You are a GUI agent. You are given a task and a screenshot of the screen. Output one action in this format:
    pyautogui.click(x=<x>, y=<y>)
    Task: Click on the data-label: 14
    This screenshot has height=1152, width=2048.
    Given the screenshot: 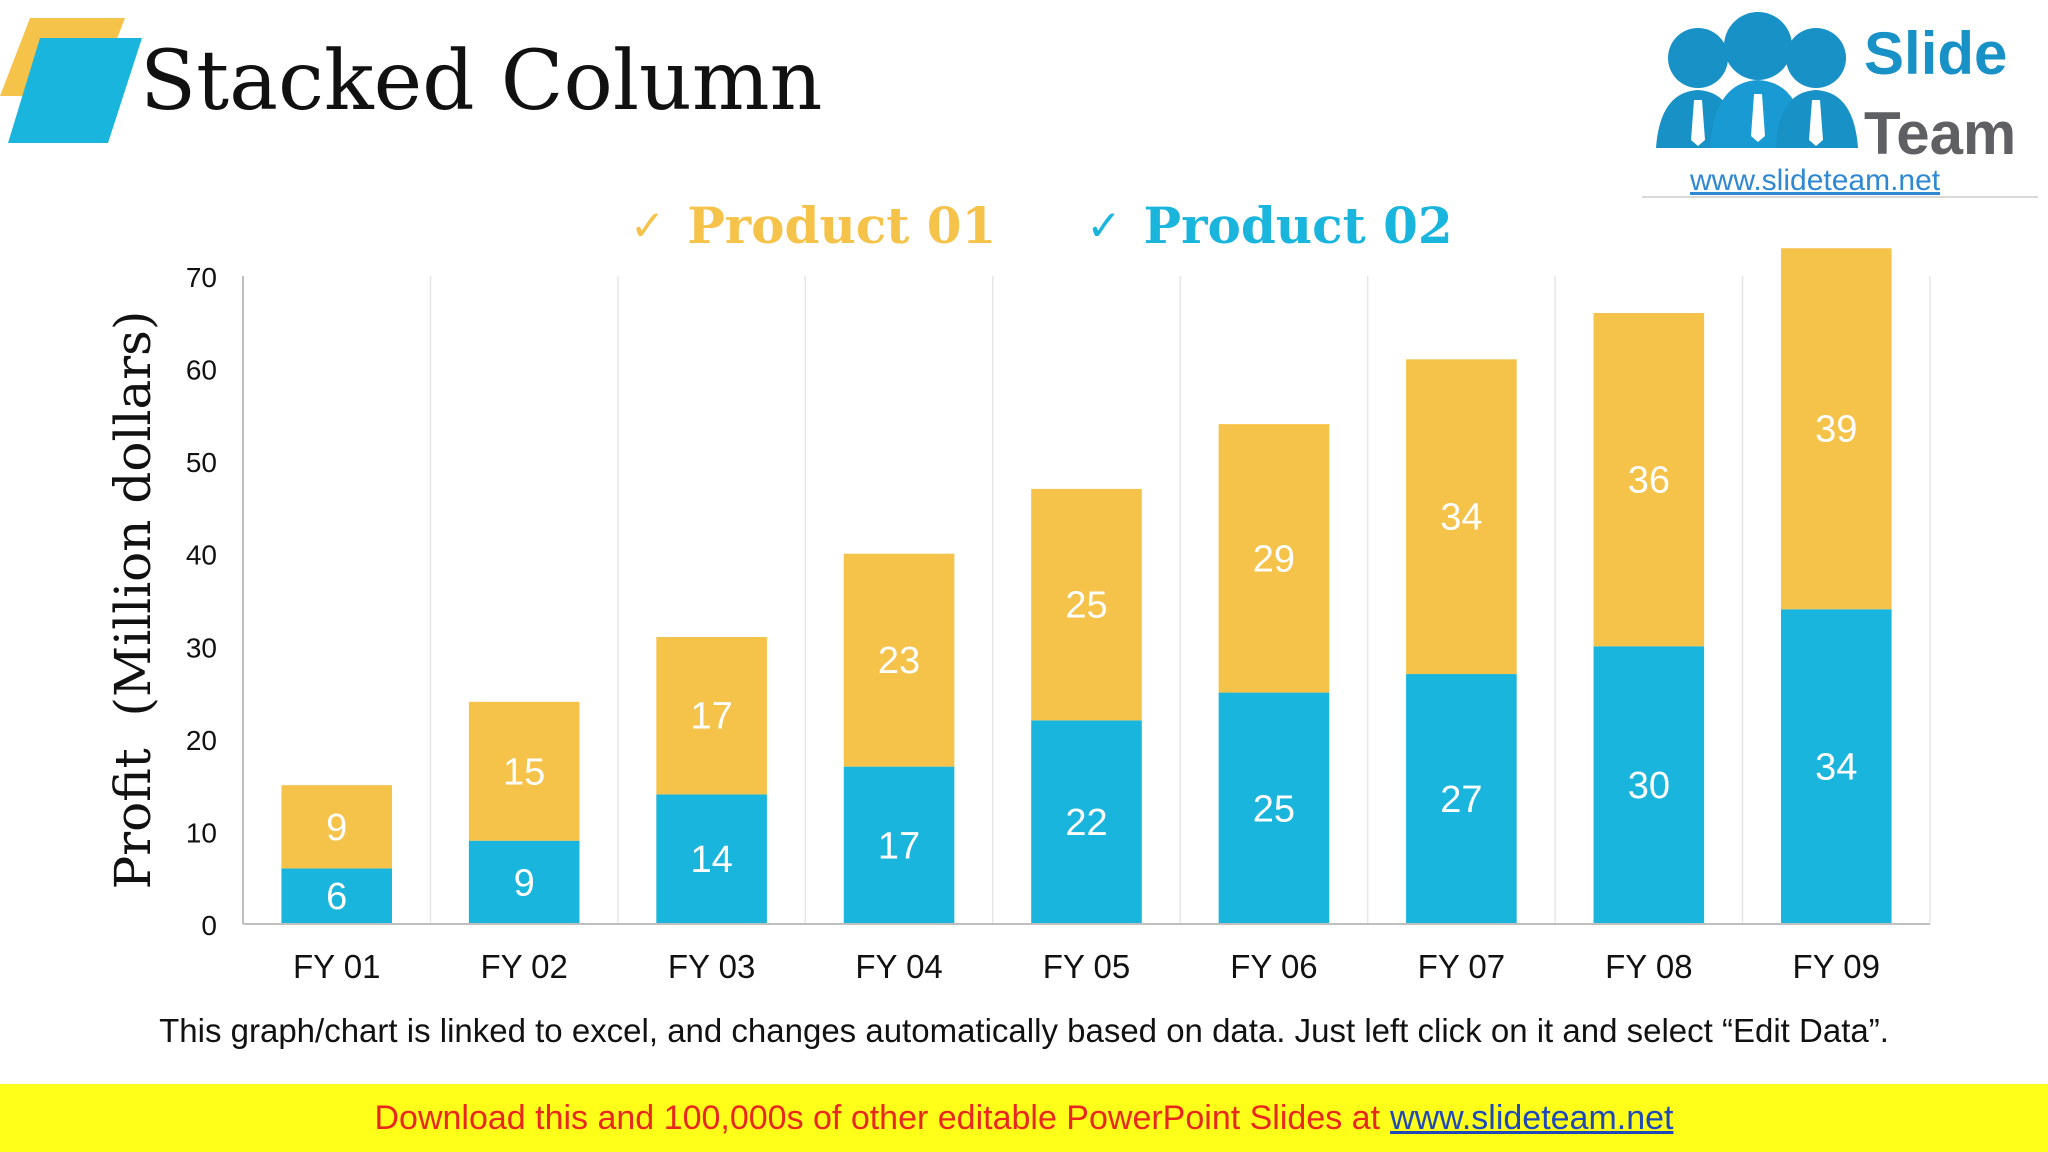 What is the action you would take?
    pyautogui.click(x=711, y=860)
    